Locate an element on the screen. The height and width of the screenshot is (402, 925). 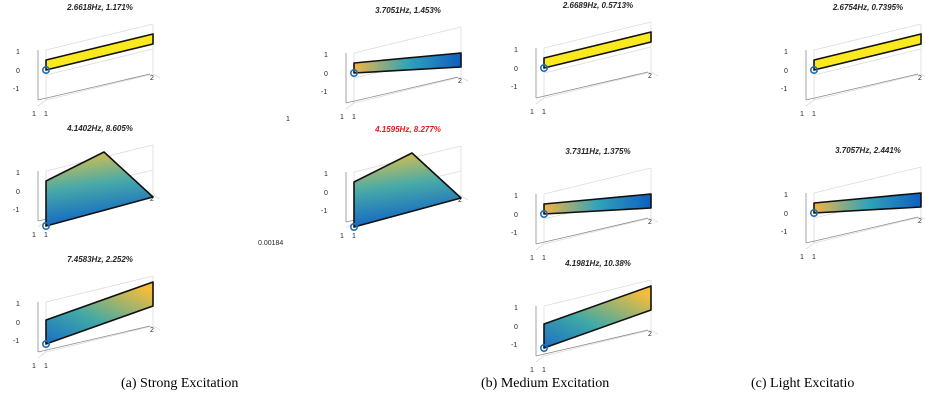
plot-title: 4.1981Hz, 10.38% is located at coordinates (597, 263).